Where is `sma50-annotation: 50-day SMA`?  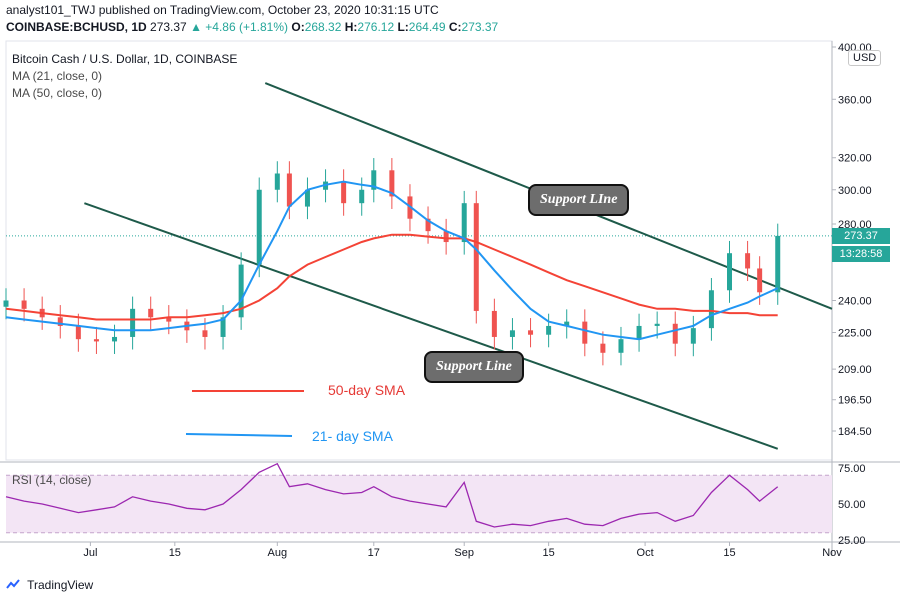 sma50-annotation: 50-day SMA is located at coordinates (367, 390).